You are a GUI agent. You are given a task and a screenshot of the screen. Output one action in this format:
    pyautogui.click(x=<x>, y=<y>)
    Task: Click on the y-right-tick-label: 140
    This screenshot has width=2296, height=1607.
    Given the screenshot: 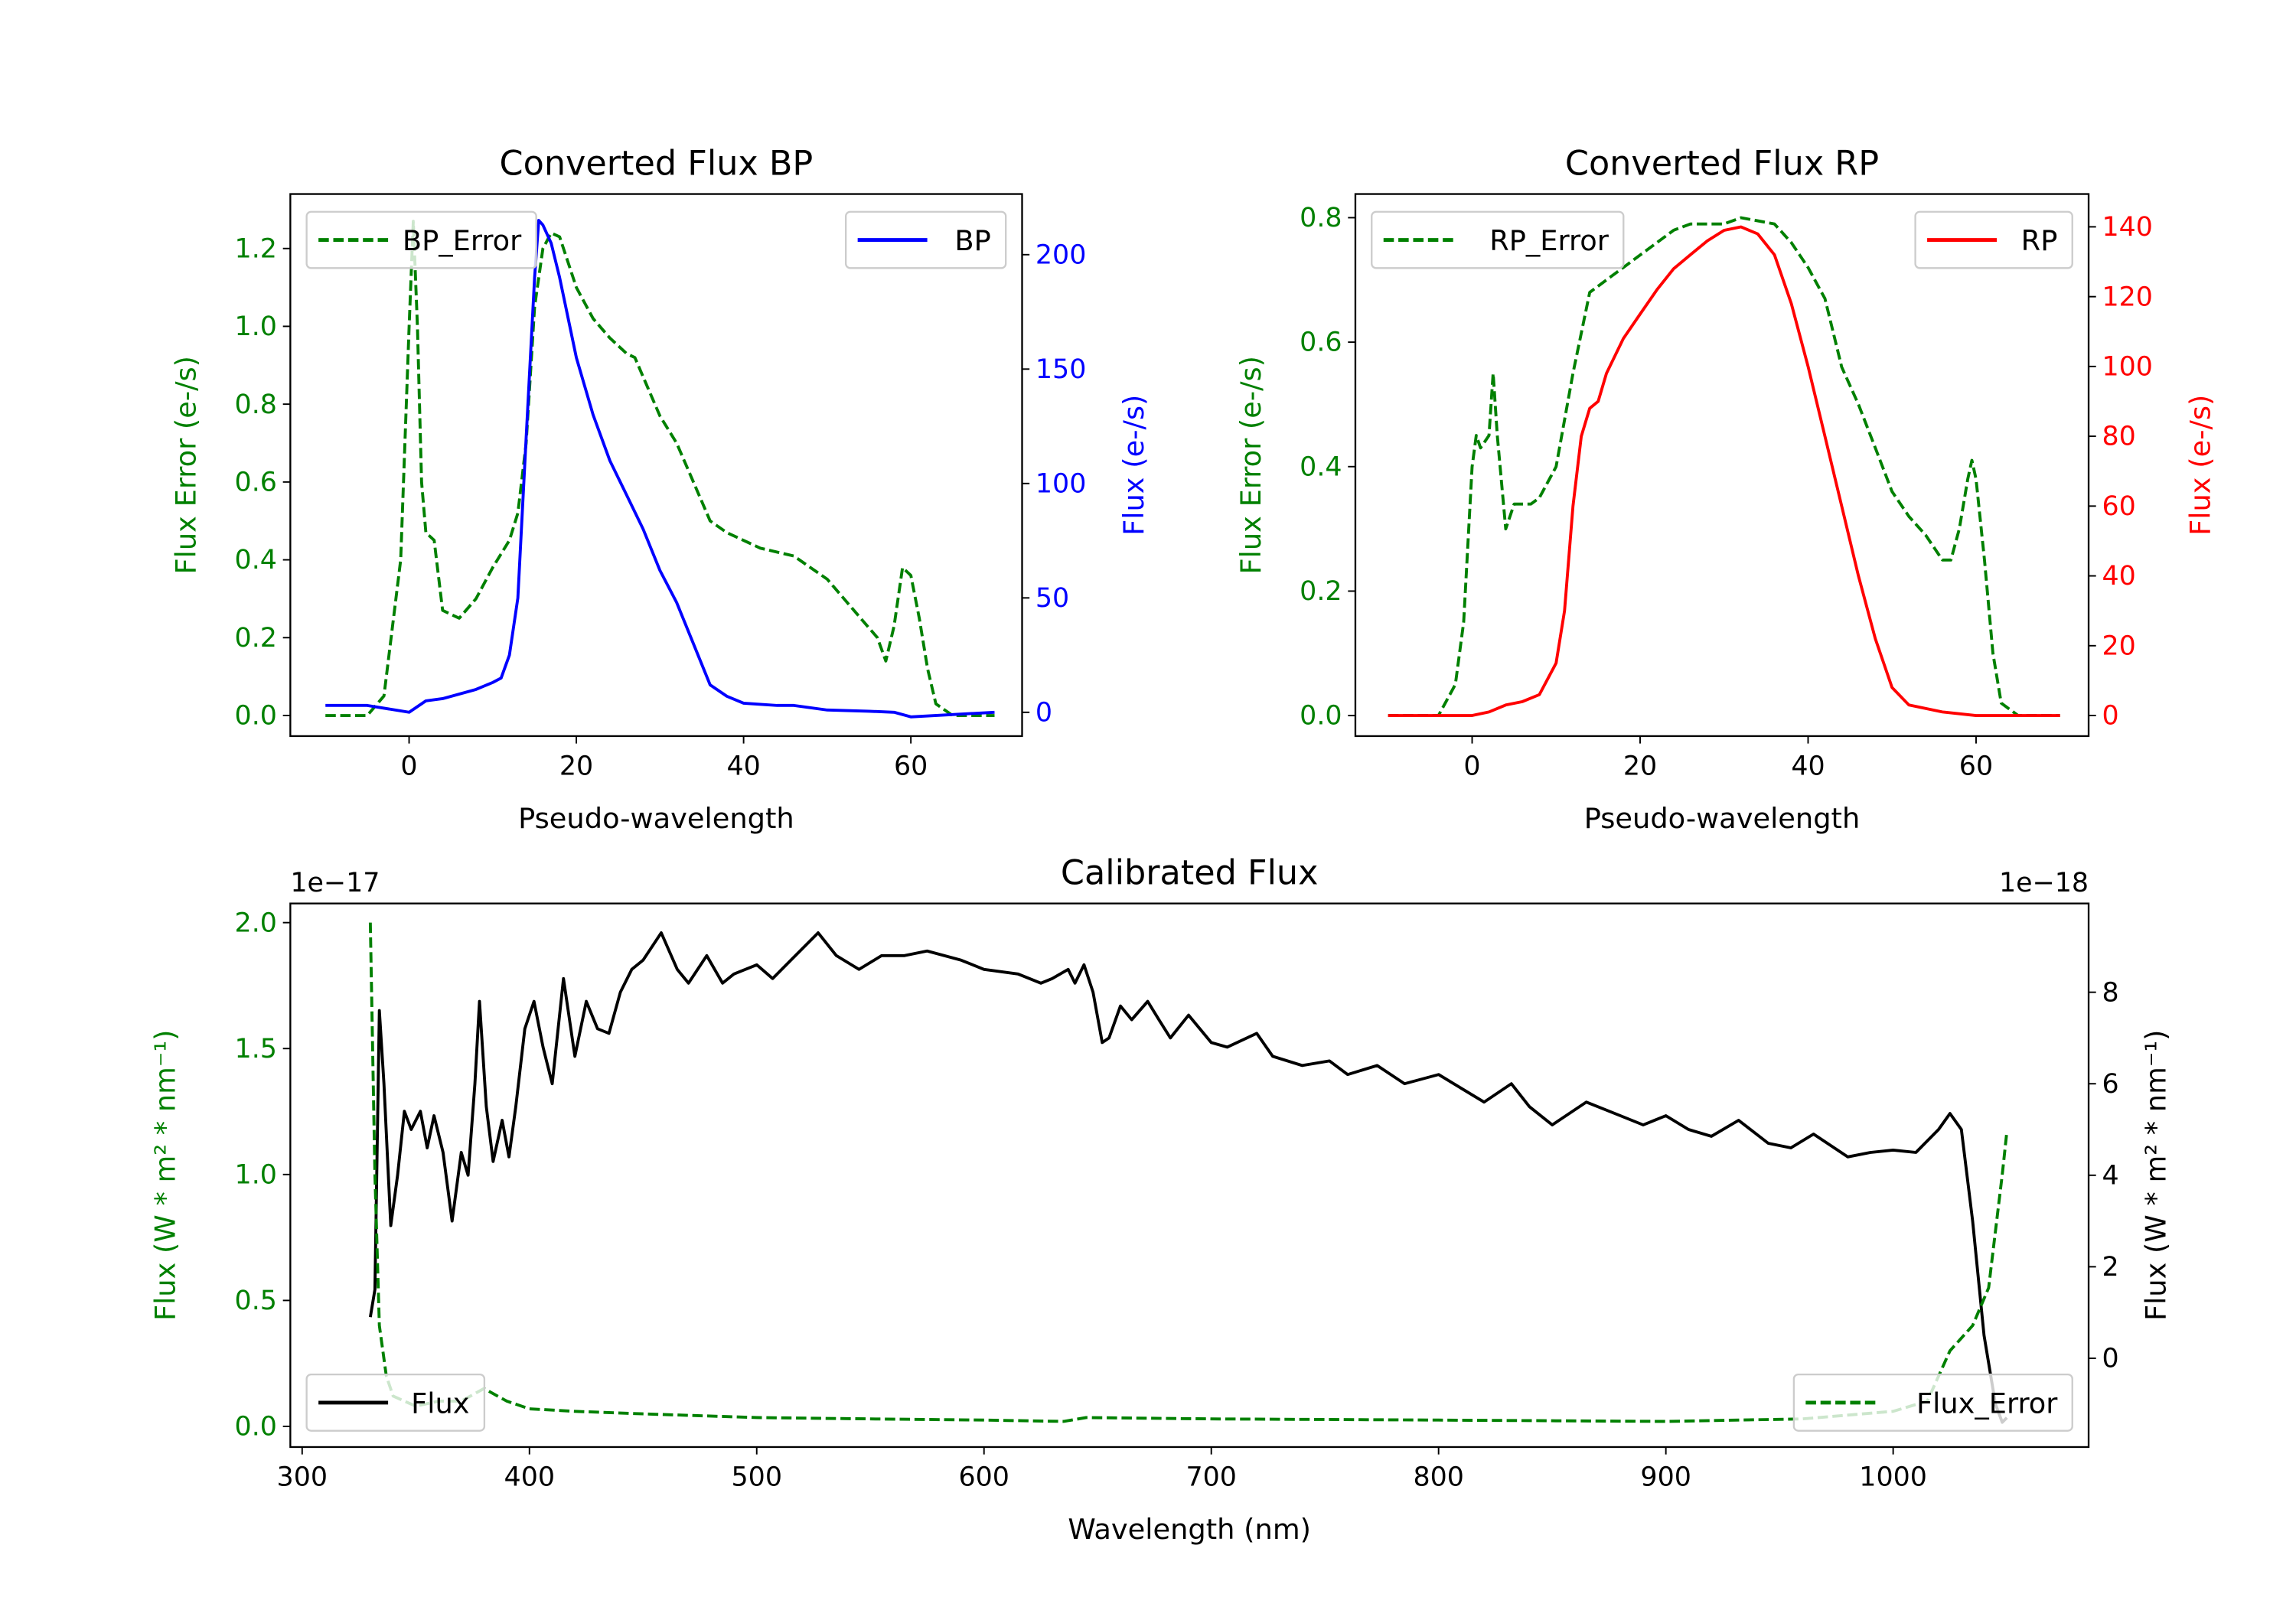 What is the action you would take?
    pyautogui.click(x=2127, y=228)
    